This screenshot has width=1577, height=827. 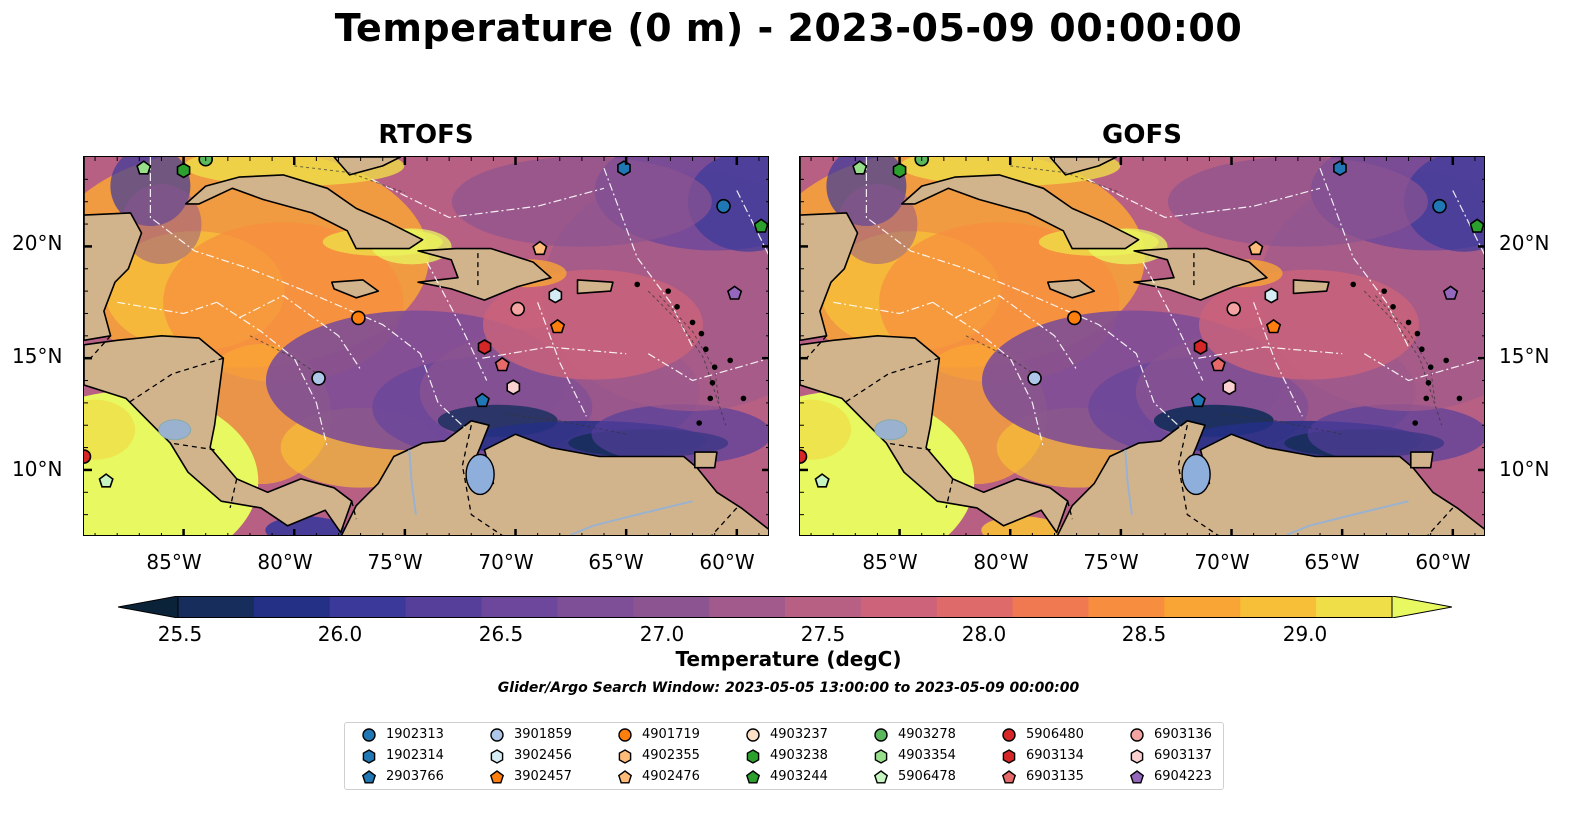 I want to click on legend-item: 4903238, so click(x=786, y=756).